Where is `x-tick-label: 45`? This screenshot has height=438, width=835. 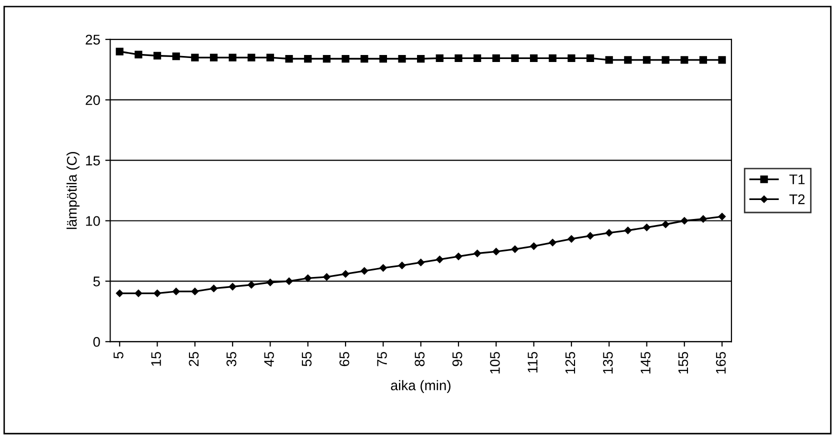
x-tick-label: 45 is located at coordinates (269, 359).